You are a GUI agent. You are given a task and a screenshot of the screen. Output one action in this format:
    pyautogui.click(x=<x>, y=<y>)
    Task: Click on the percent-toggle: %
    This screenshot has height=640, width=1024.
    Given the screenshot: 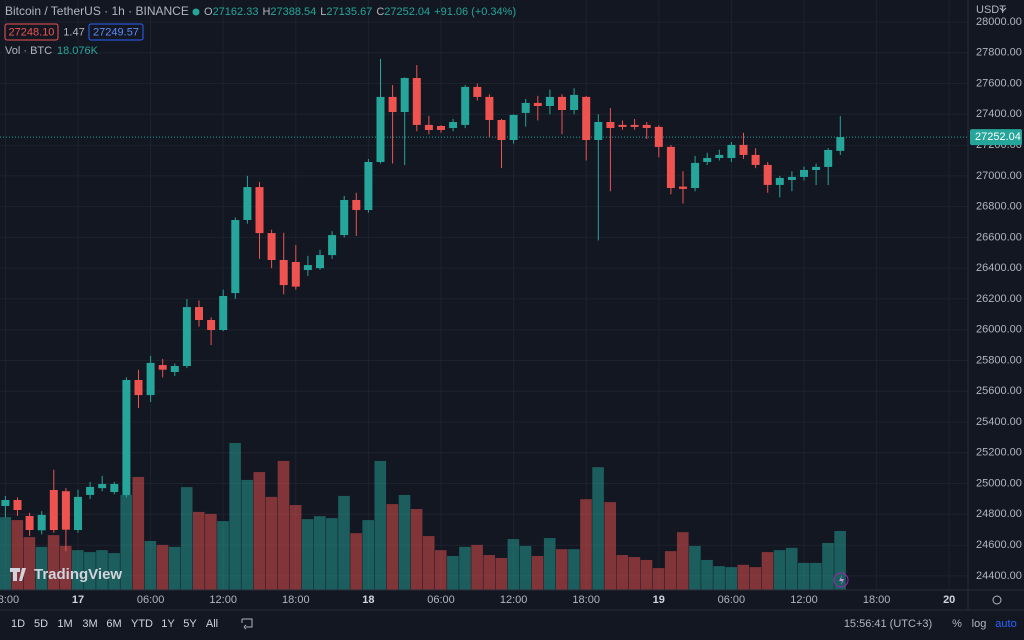 What is the action you would take?
    pyautogui.click(x=957, y=624)
    